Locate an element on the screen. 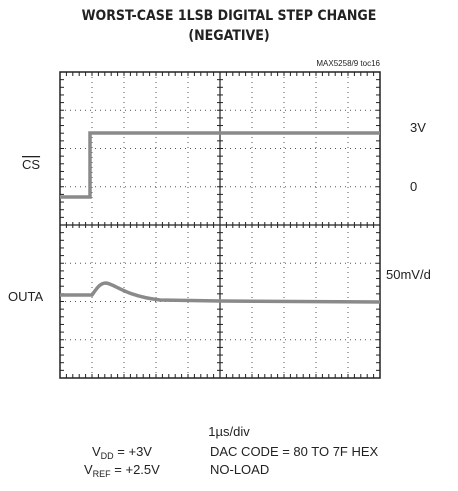 The height and width of the screenshot is (491, 458). level-label: 3V is located at coordinates (418, 127).